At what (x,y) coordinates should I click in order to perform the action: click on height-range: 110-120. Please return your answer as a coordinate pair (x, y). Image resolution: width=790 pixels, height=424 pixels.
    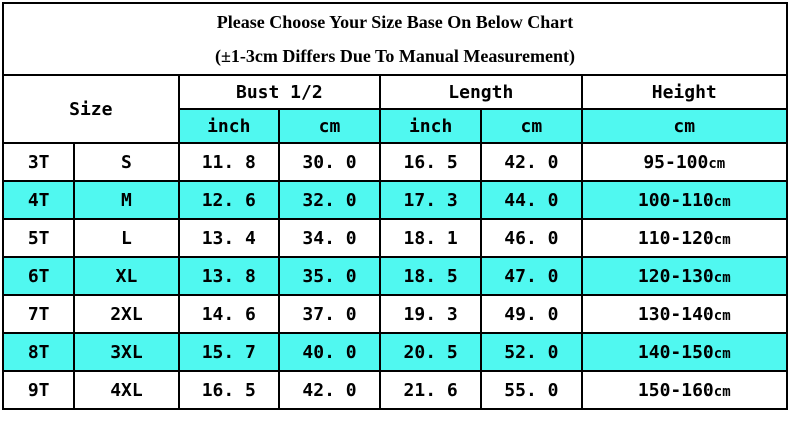
    Looking at the image, I should click on (675, 238).